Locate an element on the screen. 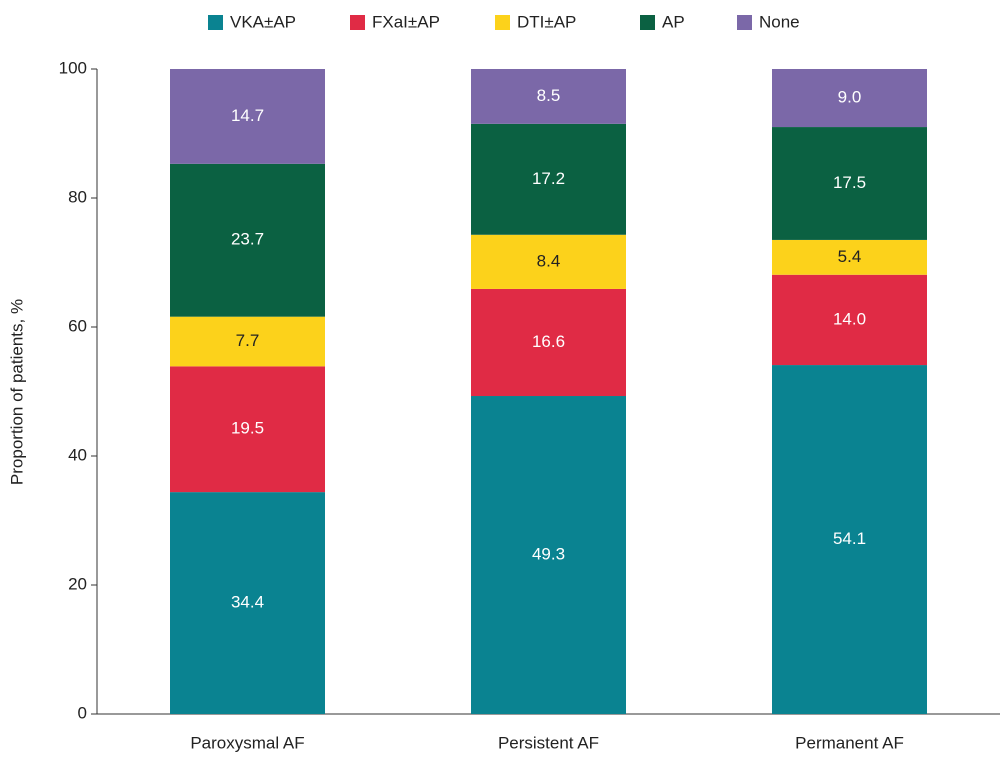 The image size is (1003, 757). data-label: 14.0 is located at coordinates (849, 318).